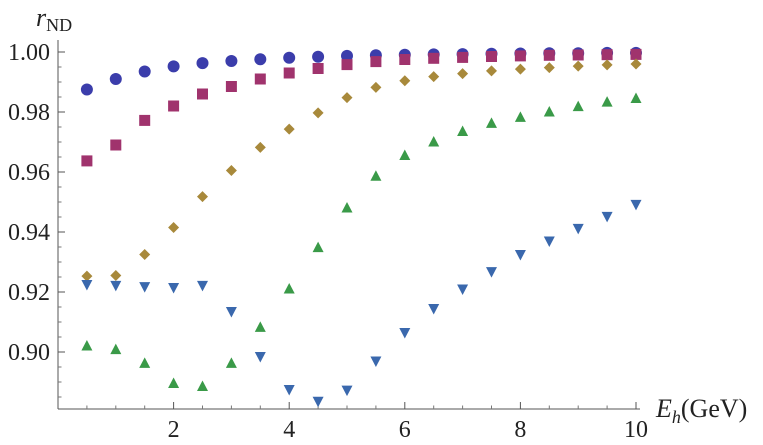 The width and height of the screenshot is (763, 445). I want to click on y-axis-title: rND, so click(54, 19).